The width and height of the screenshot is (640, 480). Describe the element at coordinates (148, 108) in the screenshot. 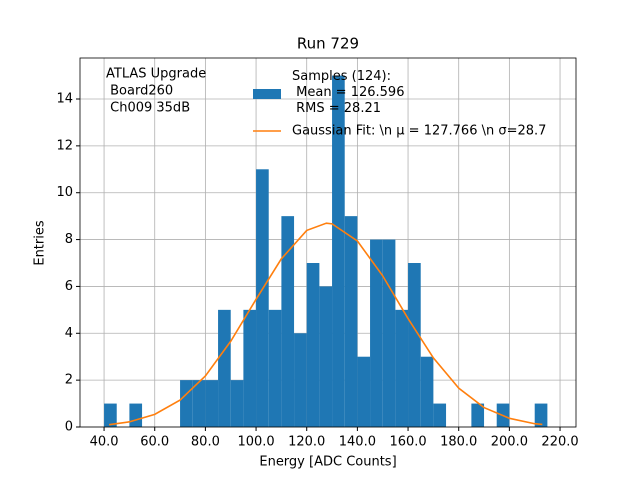

I see `annotation: Ch009 35dB` at that location.